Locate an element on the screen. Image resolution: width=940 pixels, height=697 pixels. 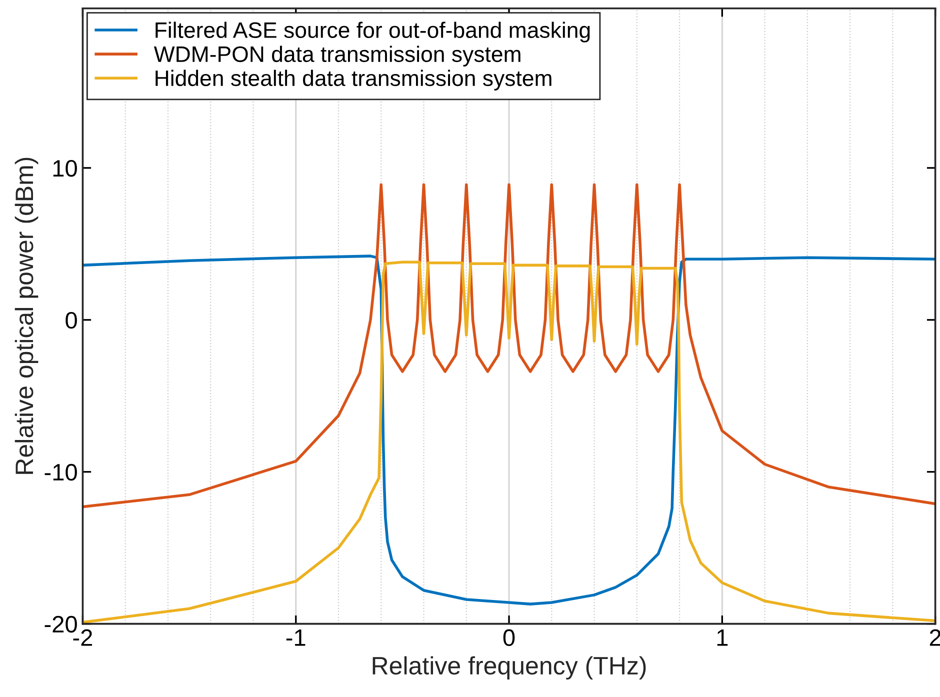
legend-label: Hidden stealth data transmission system is located at coordinates (354, 80).